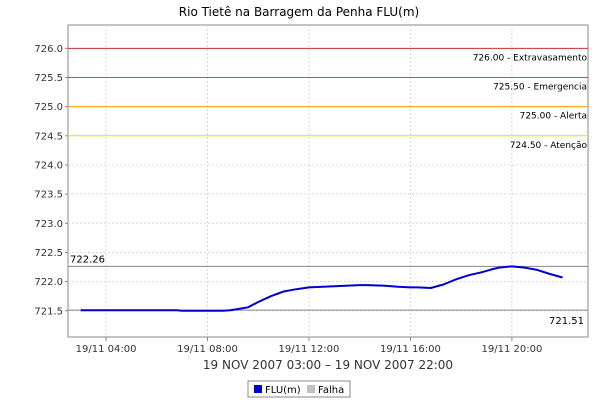 The width and height of the screenshot is (600, 400). What do you see at coordinates (258, 389) in the screenshot?
I see `legend-swatch-flu` at bounding box center [258, 389].